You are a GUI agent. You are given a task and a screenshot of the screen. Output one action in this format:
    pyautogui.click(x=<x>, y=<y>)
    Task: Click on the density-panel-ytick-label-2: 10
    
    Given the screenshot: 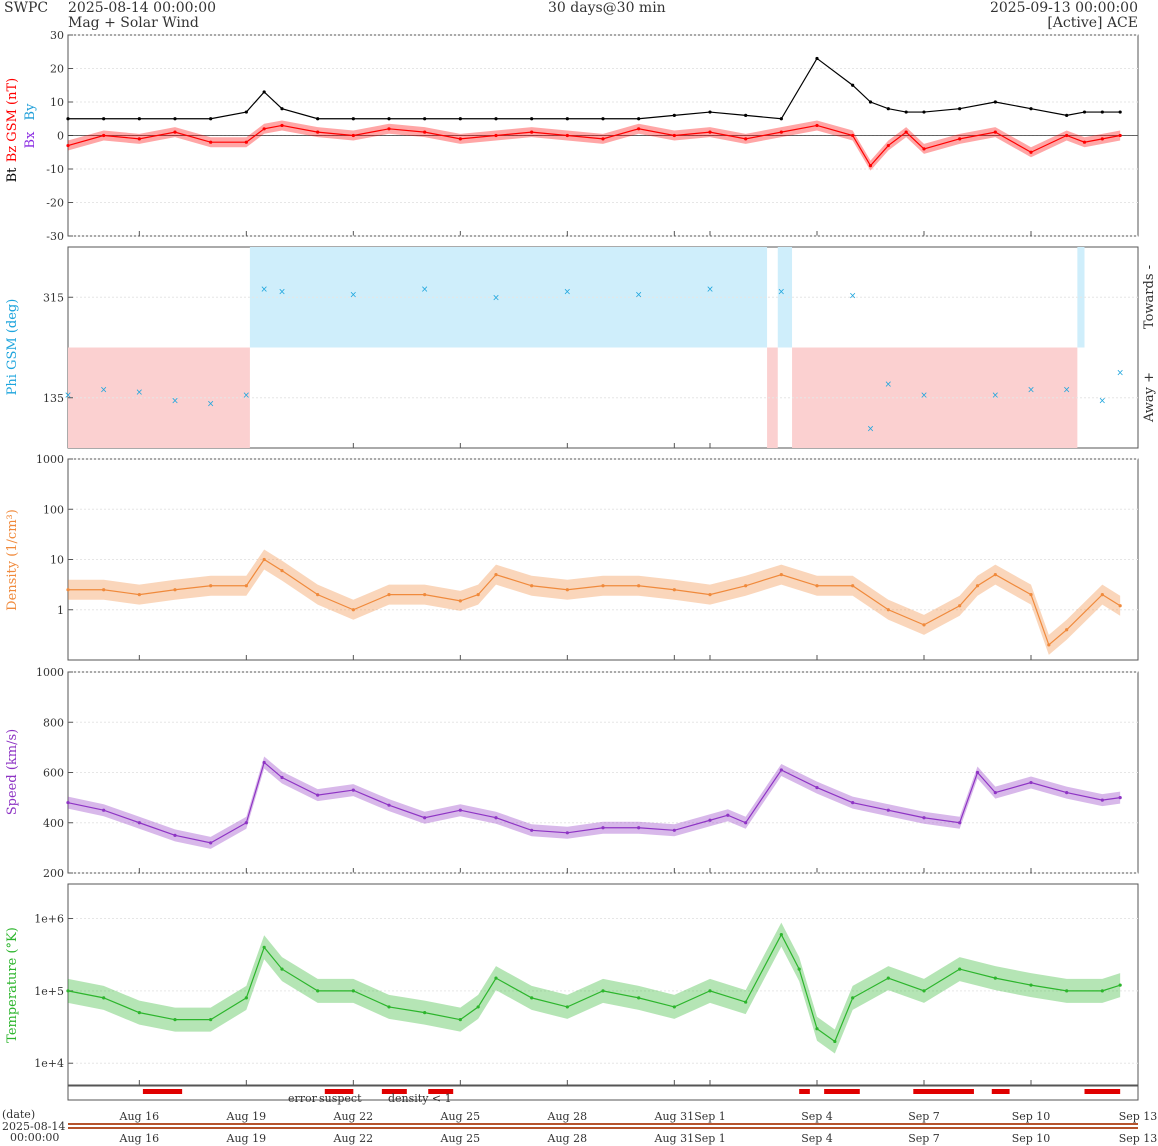 What is the action you would take?
    pyautogui.click(x=57, y=560)
    